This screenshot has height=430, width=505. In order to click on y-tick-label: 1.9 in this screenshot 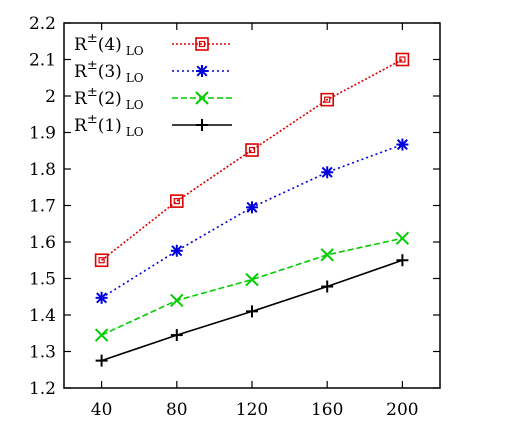, I will do `click(42, 134)`.